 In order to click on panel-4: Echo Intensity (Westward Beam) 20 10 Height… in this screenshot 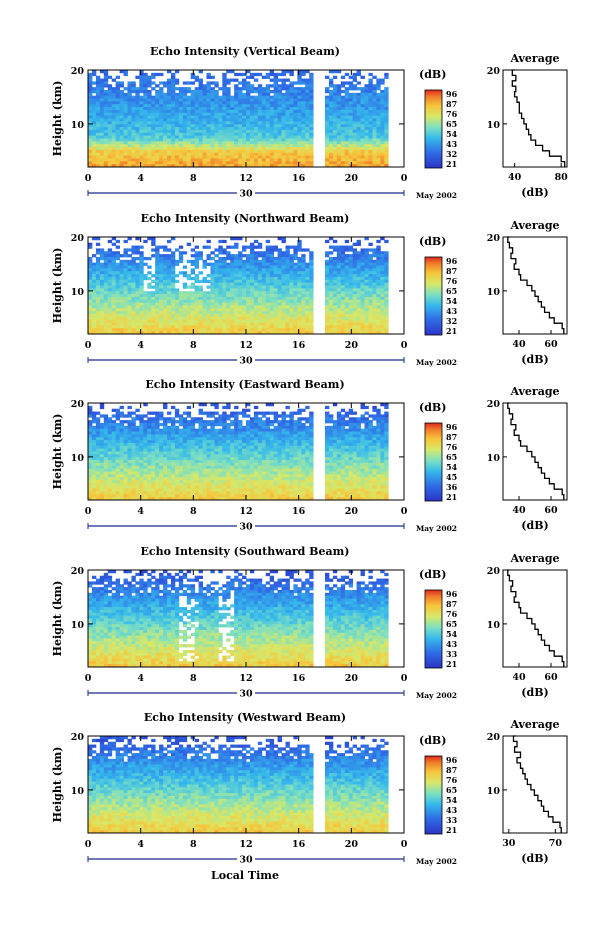, I will do `click(309, 788)`.